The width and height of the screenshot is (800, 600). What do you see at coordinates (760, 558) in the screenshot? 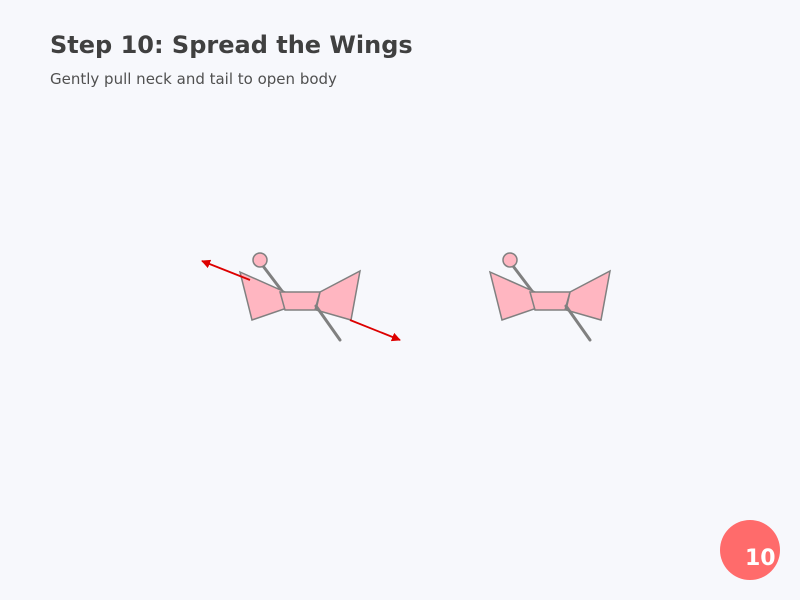
I see `step-number: 10` at bounding box center [760, 558].